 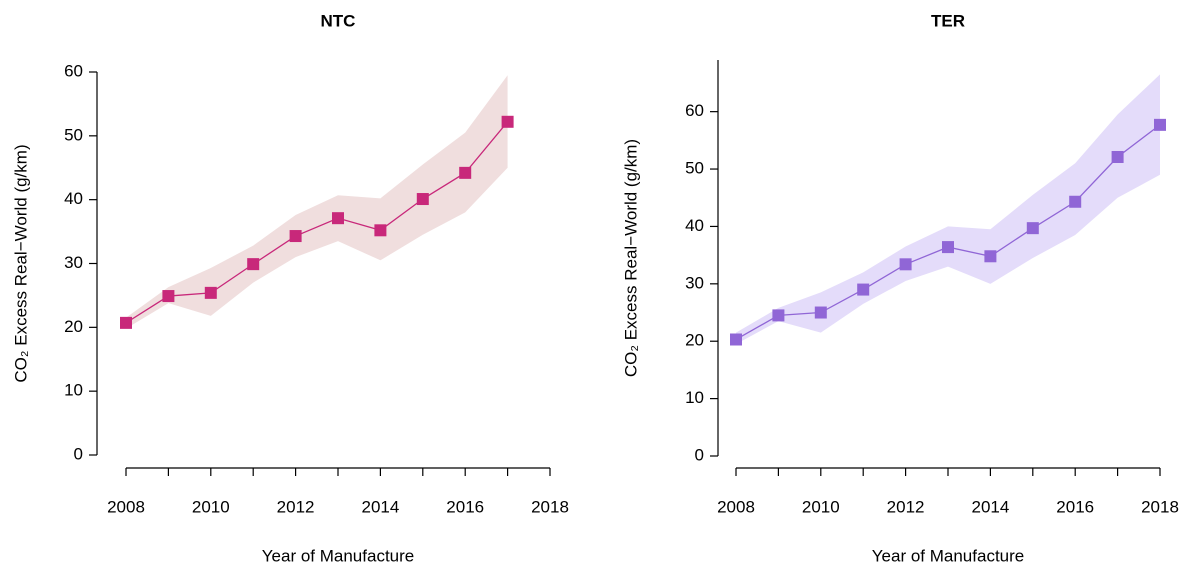 What do you see at coordinates (317, 222) in the screenshot?
I see `line` at bounding box center [317, 222].